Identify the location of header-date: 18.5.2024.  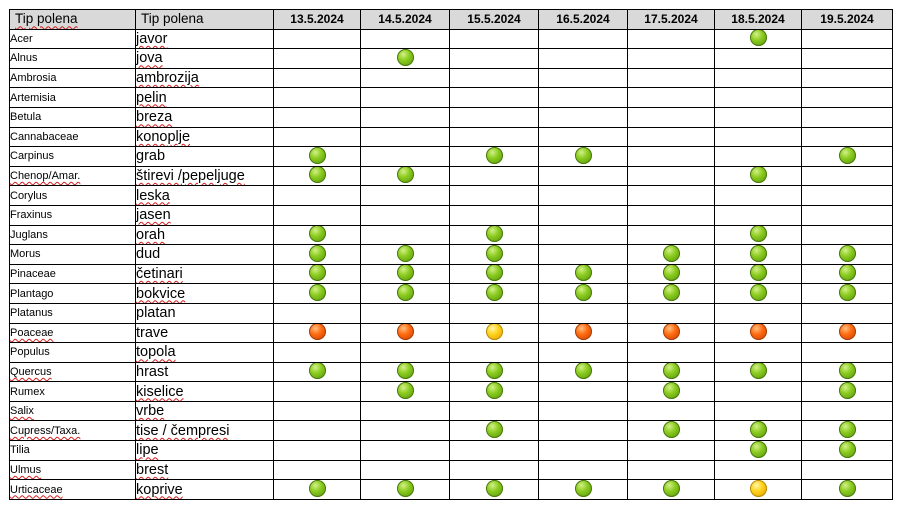
(758, 19).